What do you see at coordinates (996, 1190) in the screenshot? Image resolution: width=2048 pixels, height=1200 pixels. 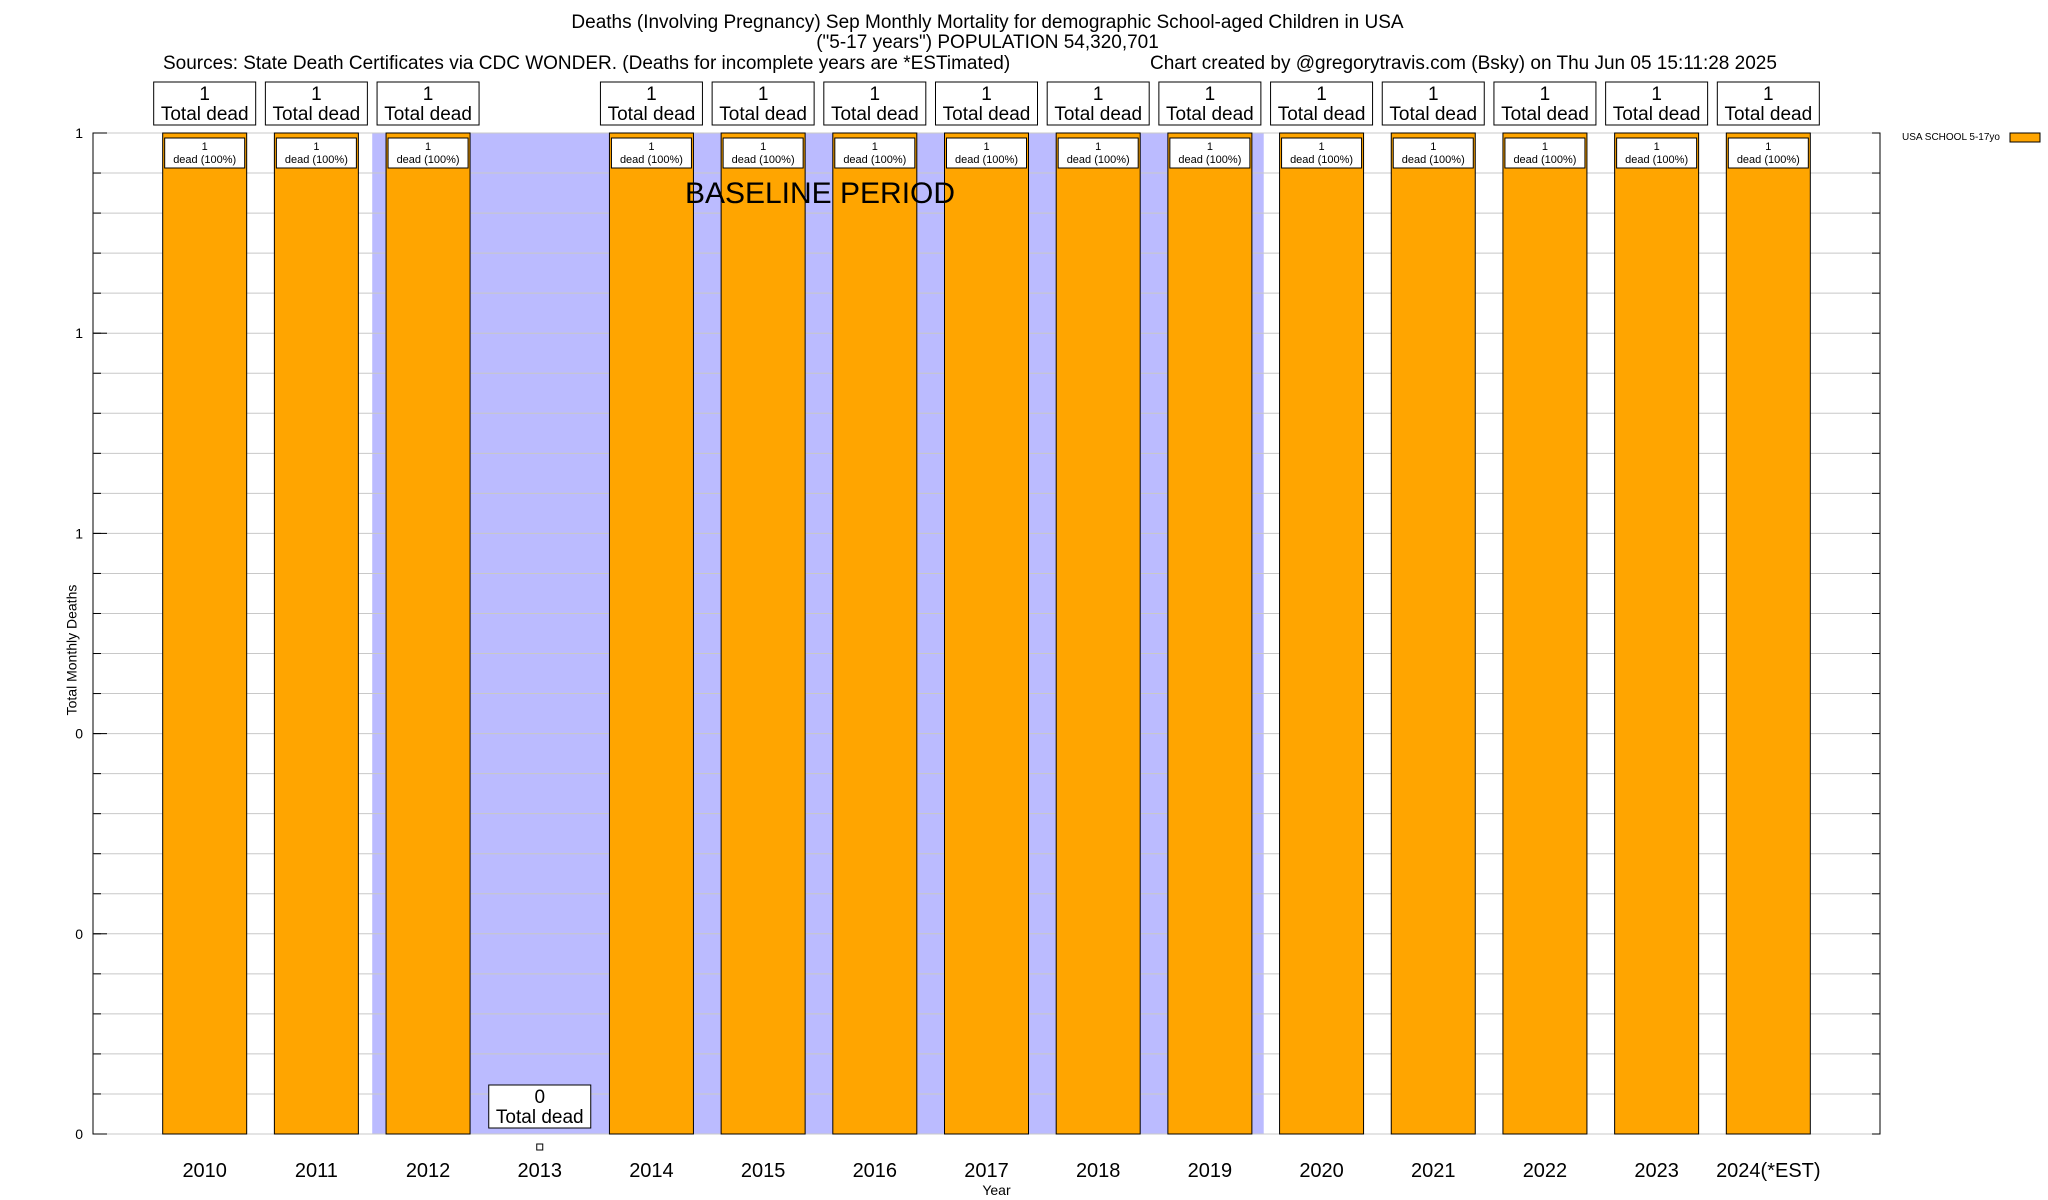 I see `x-axis-label: Year` at bounding box center [996, 1190].